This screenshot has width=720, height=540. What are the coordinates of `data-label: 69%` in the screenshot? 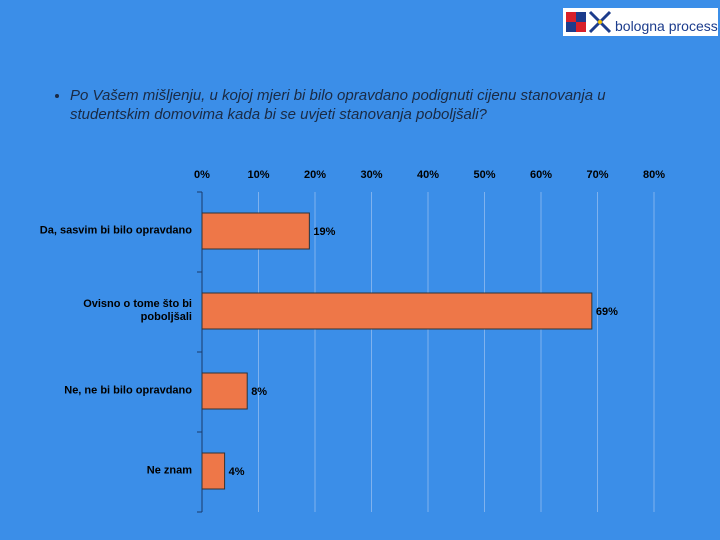 It's located at (607, 312).